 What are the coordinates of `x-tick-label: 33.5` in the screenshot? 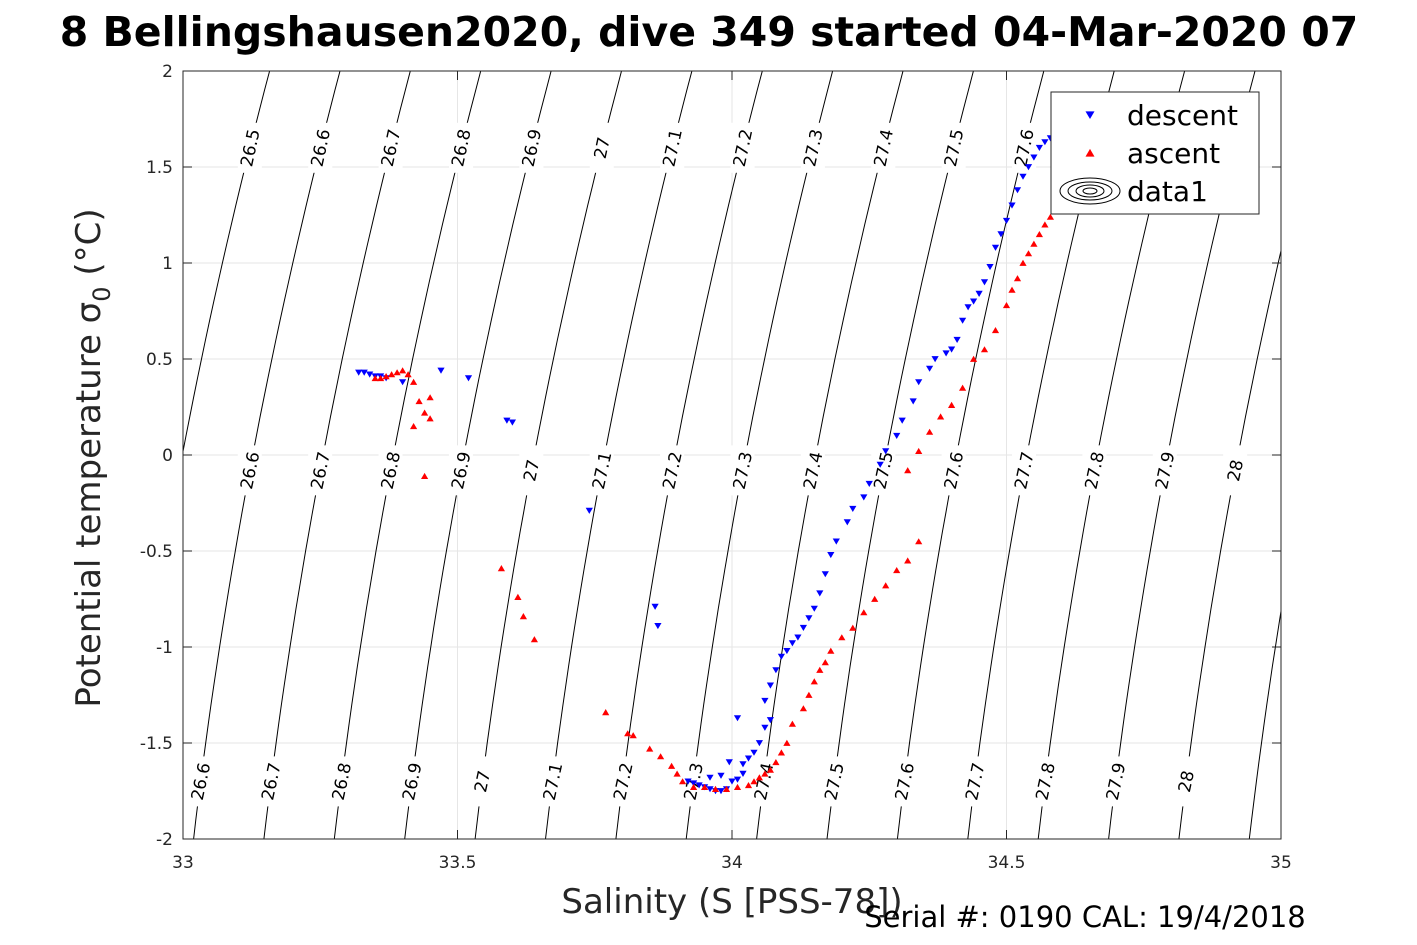 It's located at (458, 863).